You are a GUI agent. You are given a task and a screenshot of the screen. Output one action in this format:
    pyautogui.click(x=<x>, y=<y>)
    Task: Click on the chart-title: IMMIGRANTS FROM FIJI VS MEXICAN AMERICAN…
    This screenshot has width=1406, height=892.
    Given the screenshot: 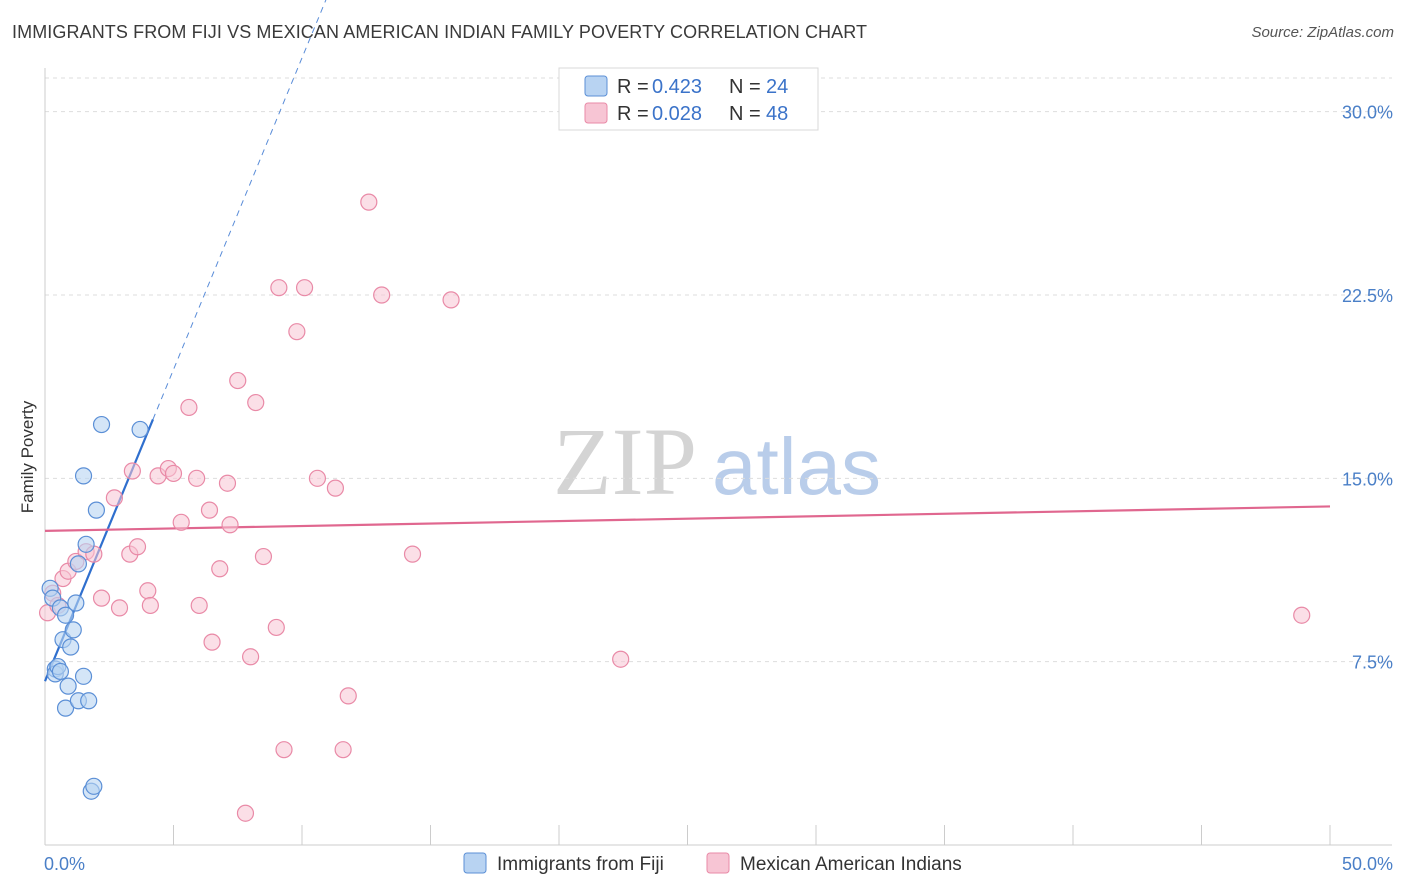 What is the action you would take?
    pyautogui.click(x=440, y=32)
    